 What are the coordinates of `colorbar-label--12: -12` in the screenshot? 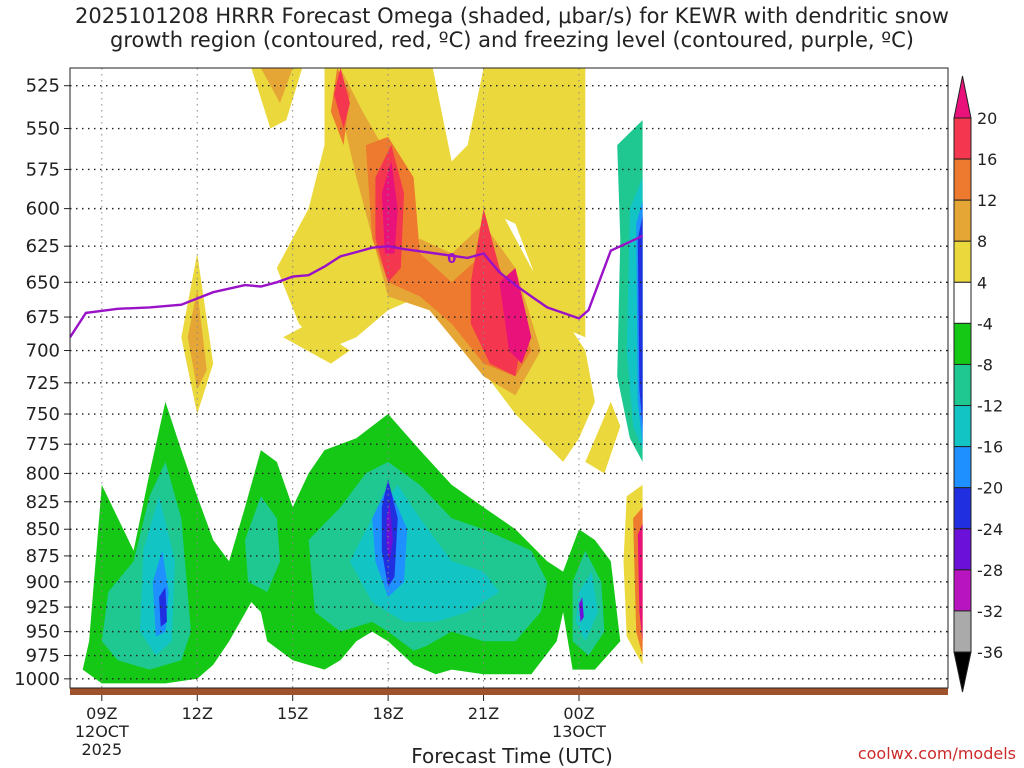 It's located at (990, 406).